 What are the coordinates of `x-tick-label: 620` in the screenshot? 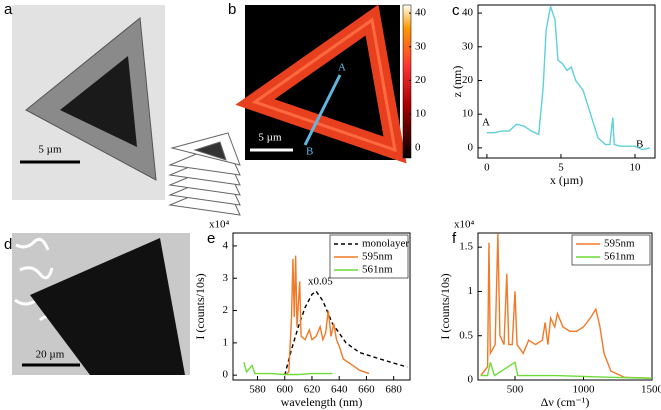 It's located at (312, 390).